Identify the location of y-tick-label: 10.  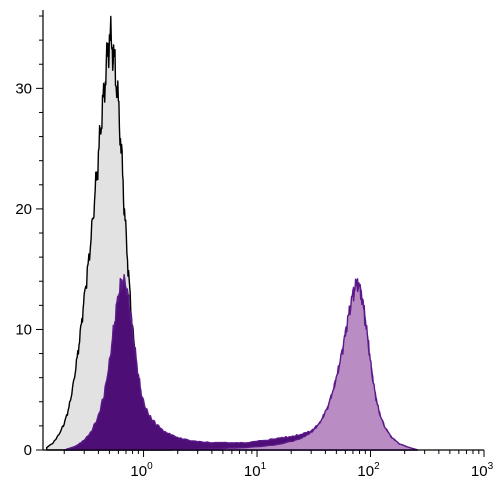
(23, 329).